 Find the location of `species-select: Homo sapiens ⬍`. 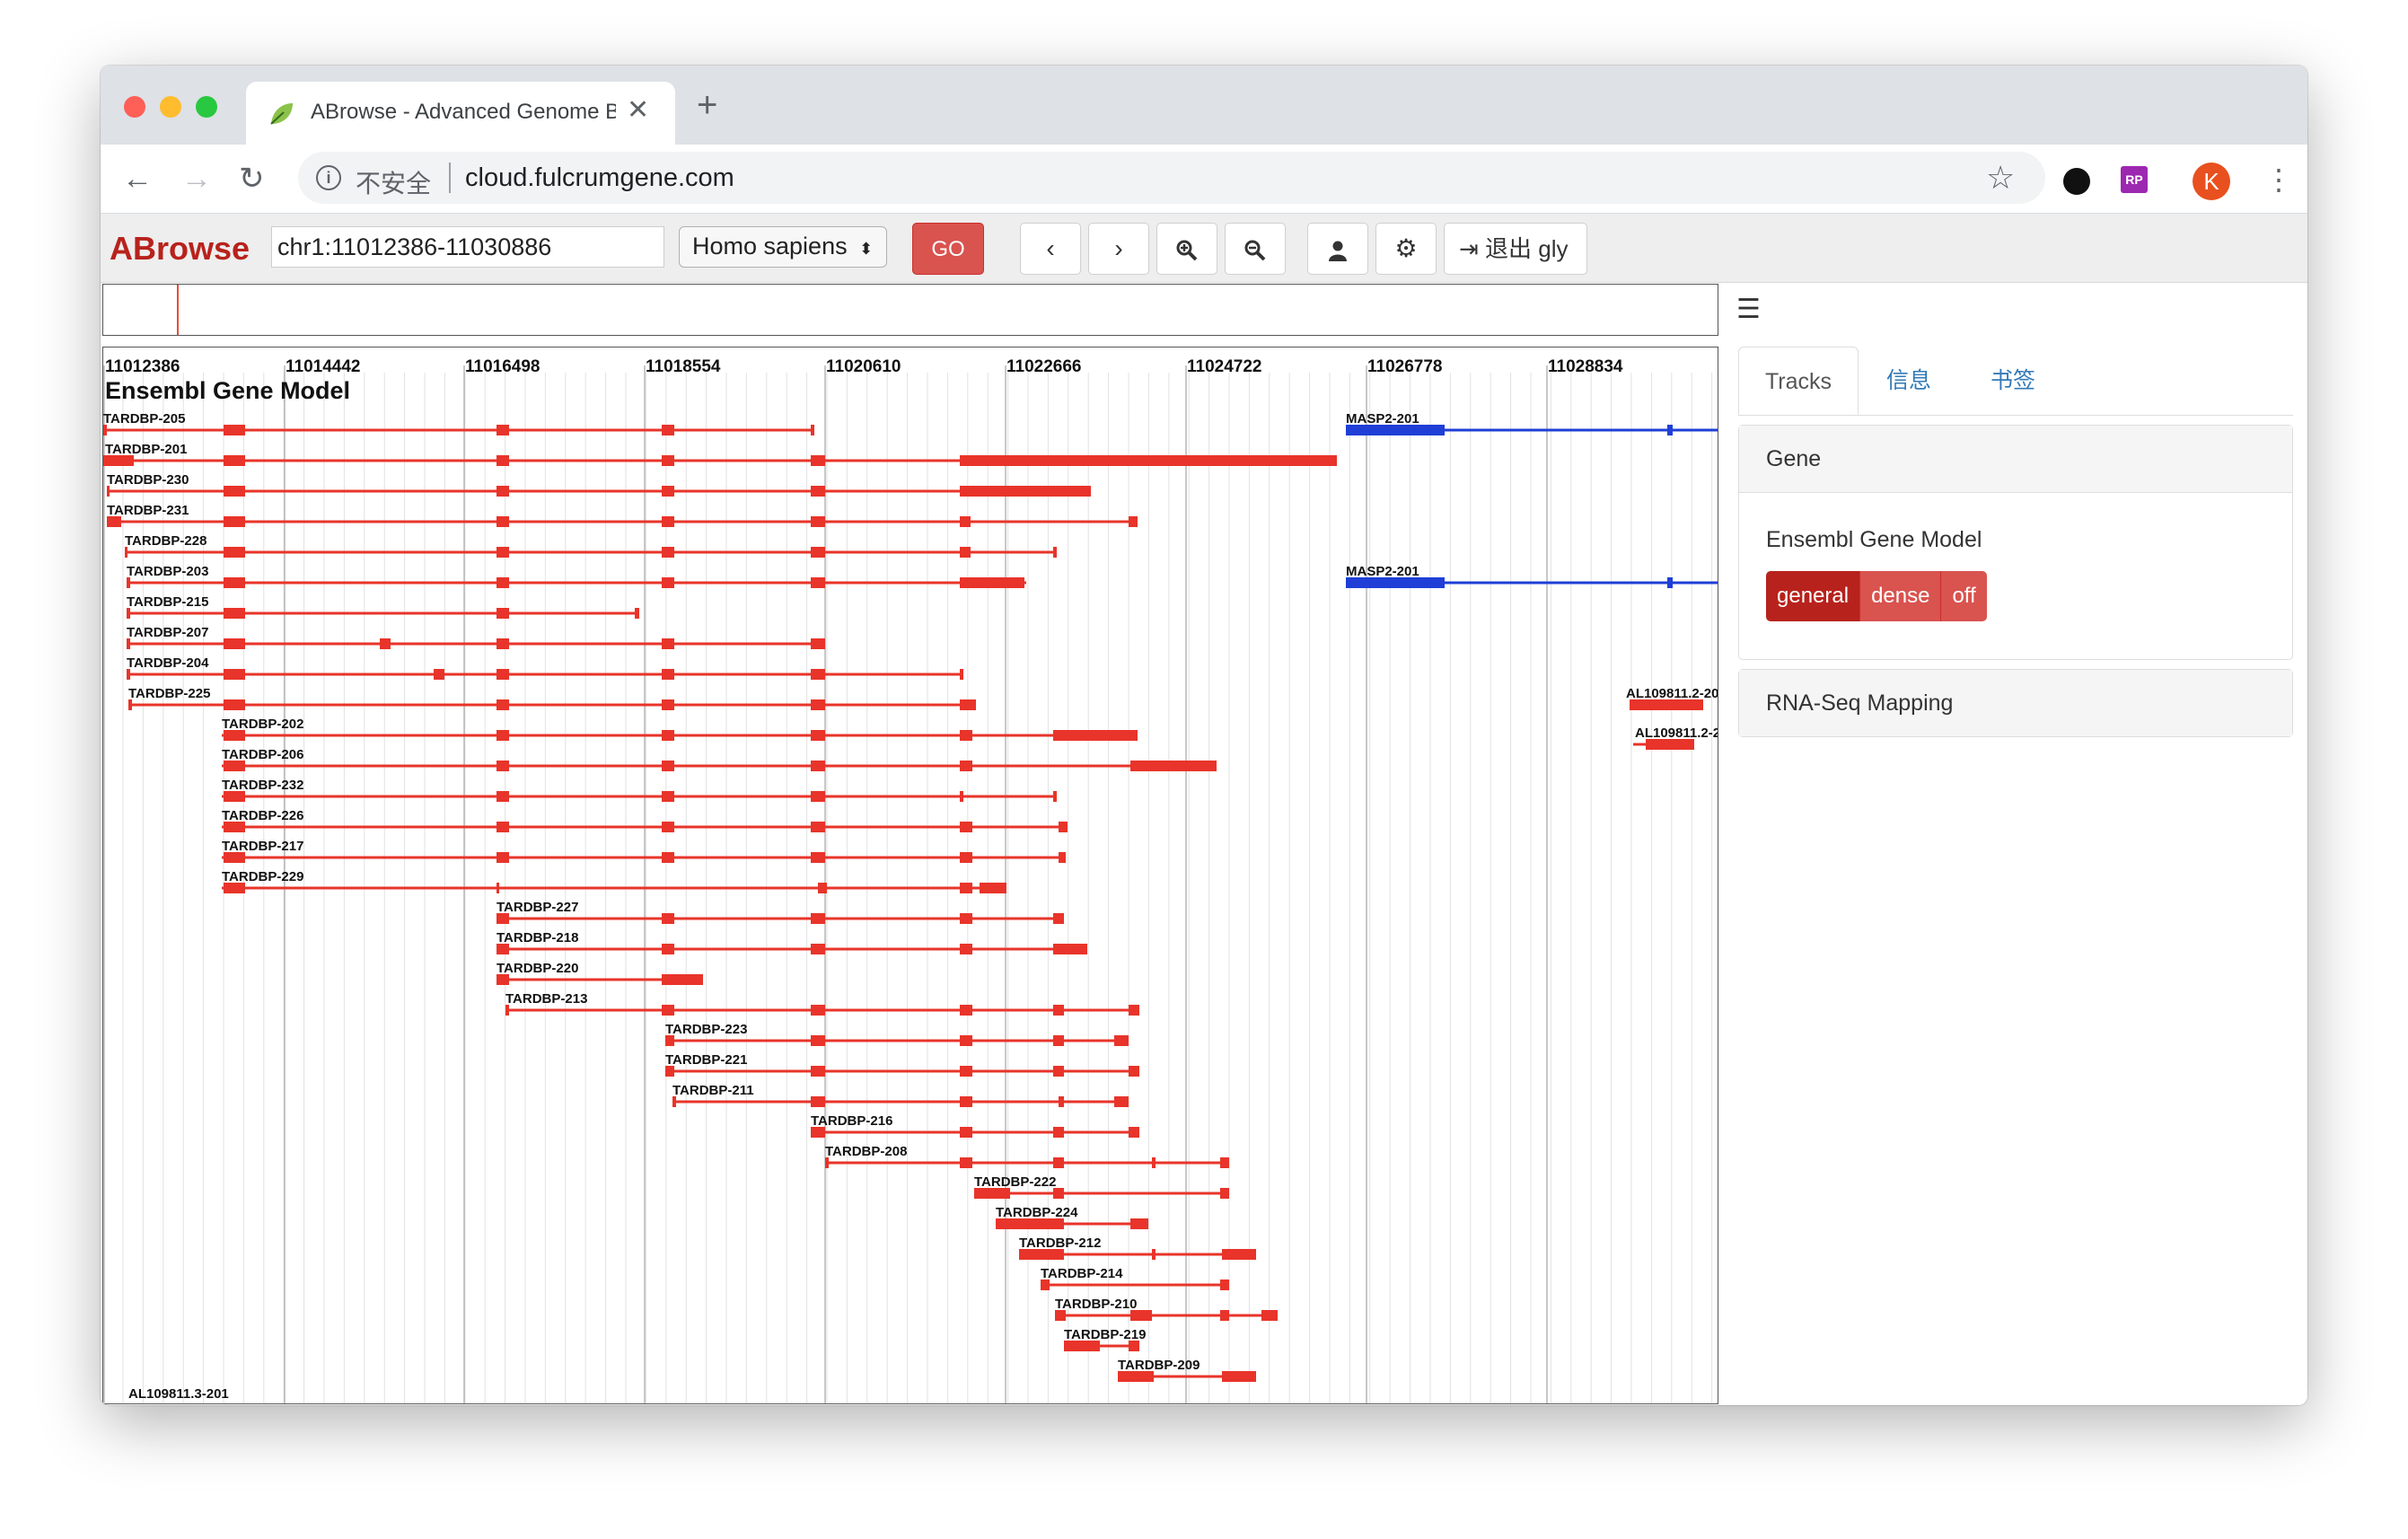

species-select: Homo sapiens ⬍ is located at coordinates (783, 247).